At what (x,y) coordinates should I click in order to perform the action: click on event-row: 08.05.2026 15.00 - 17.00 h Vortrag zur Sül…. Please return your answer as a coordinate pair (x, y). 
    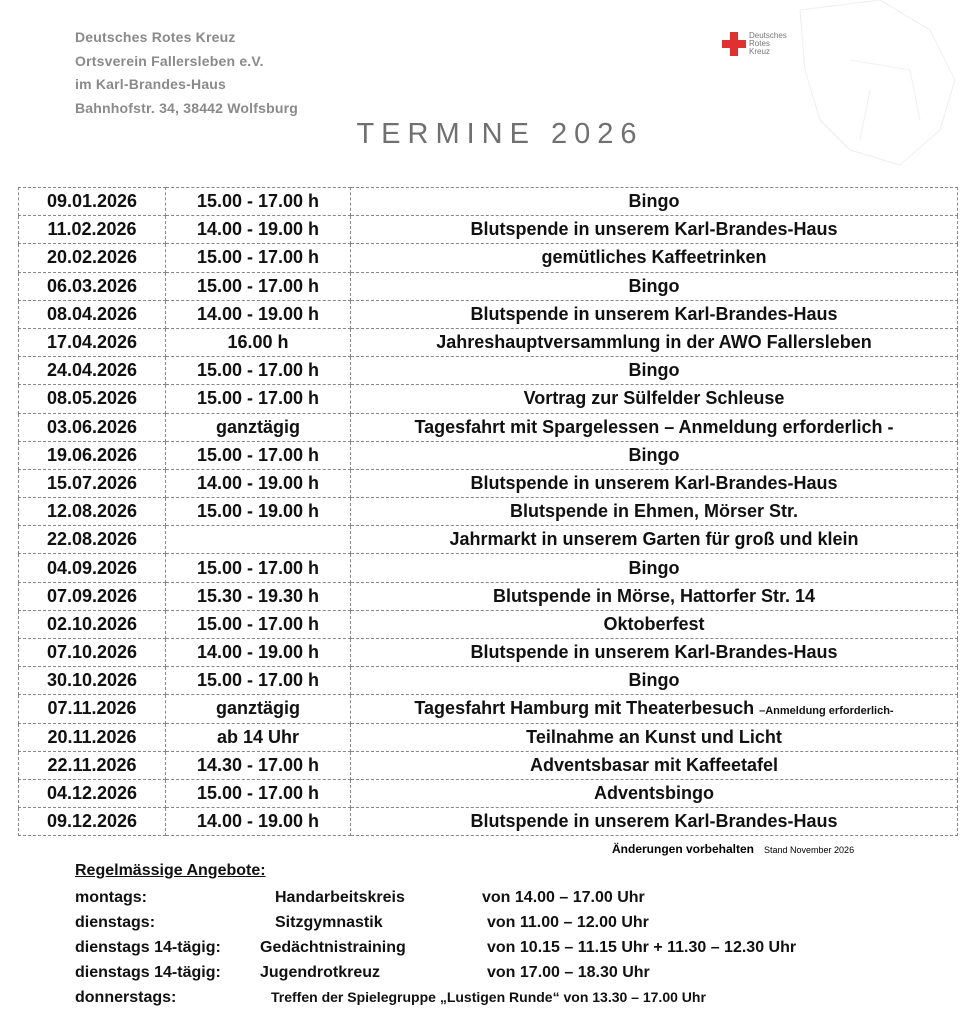
    Looking at the image, I should click on (488, 399).